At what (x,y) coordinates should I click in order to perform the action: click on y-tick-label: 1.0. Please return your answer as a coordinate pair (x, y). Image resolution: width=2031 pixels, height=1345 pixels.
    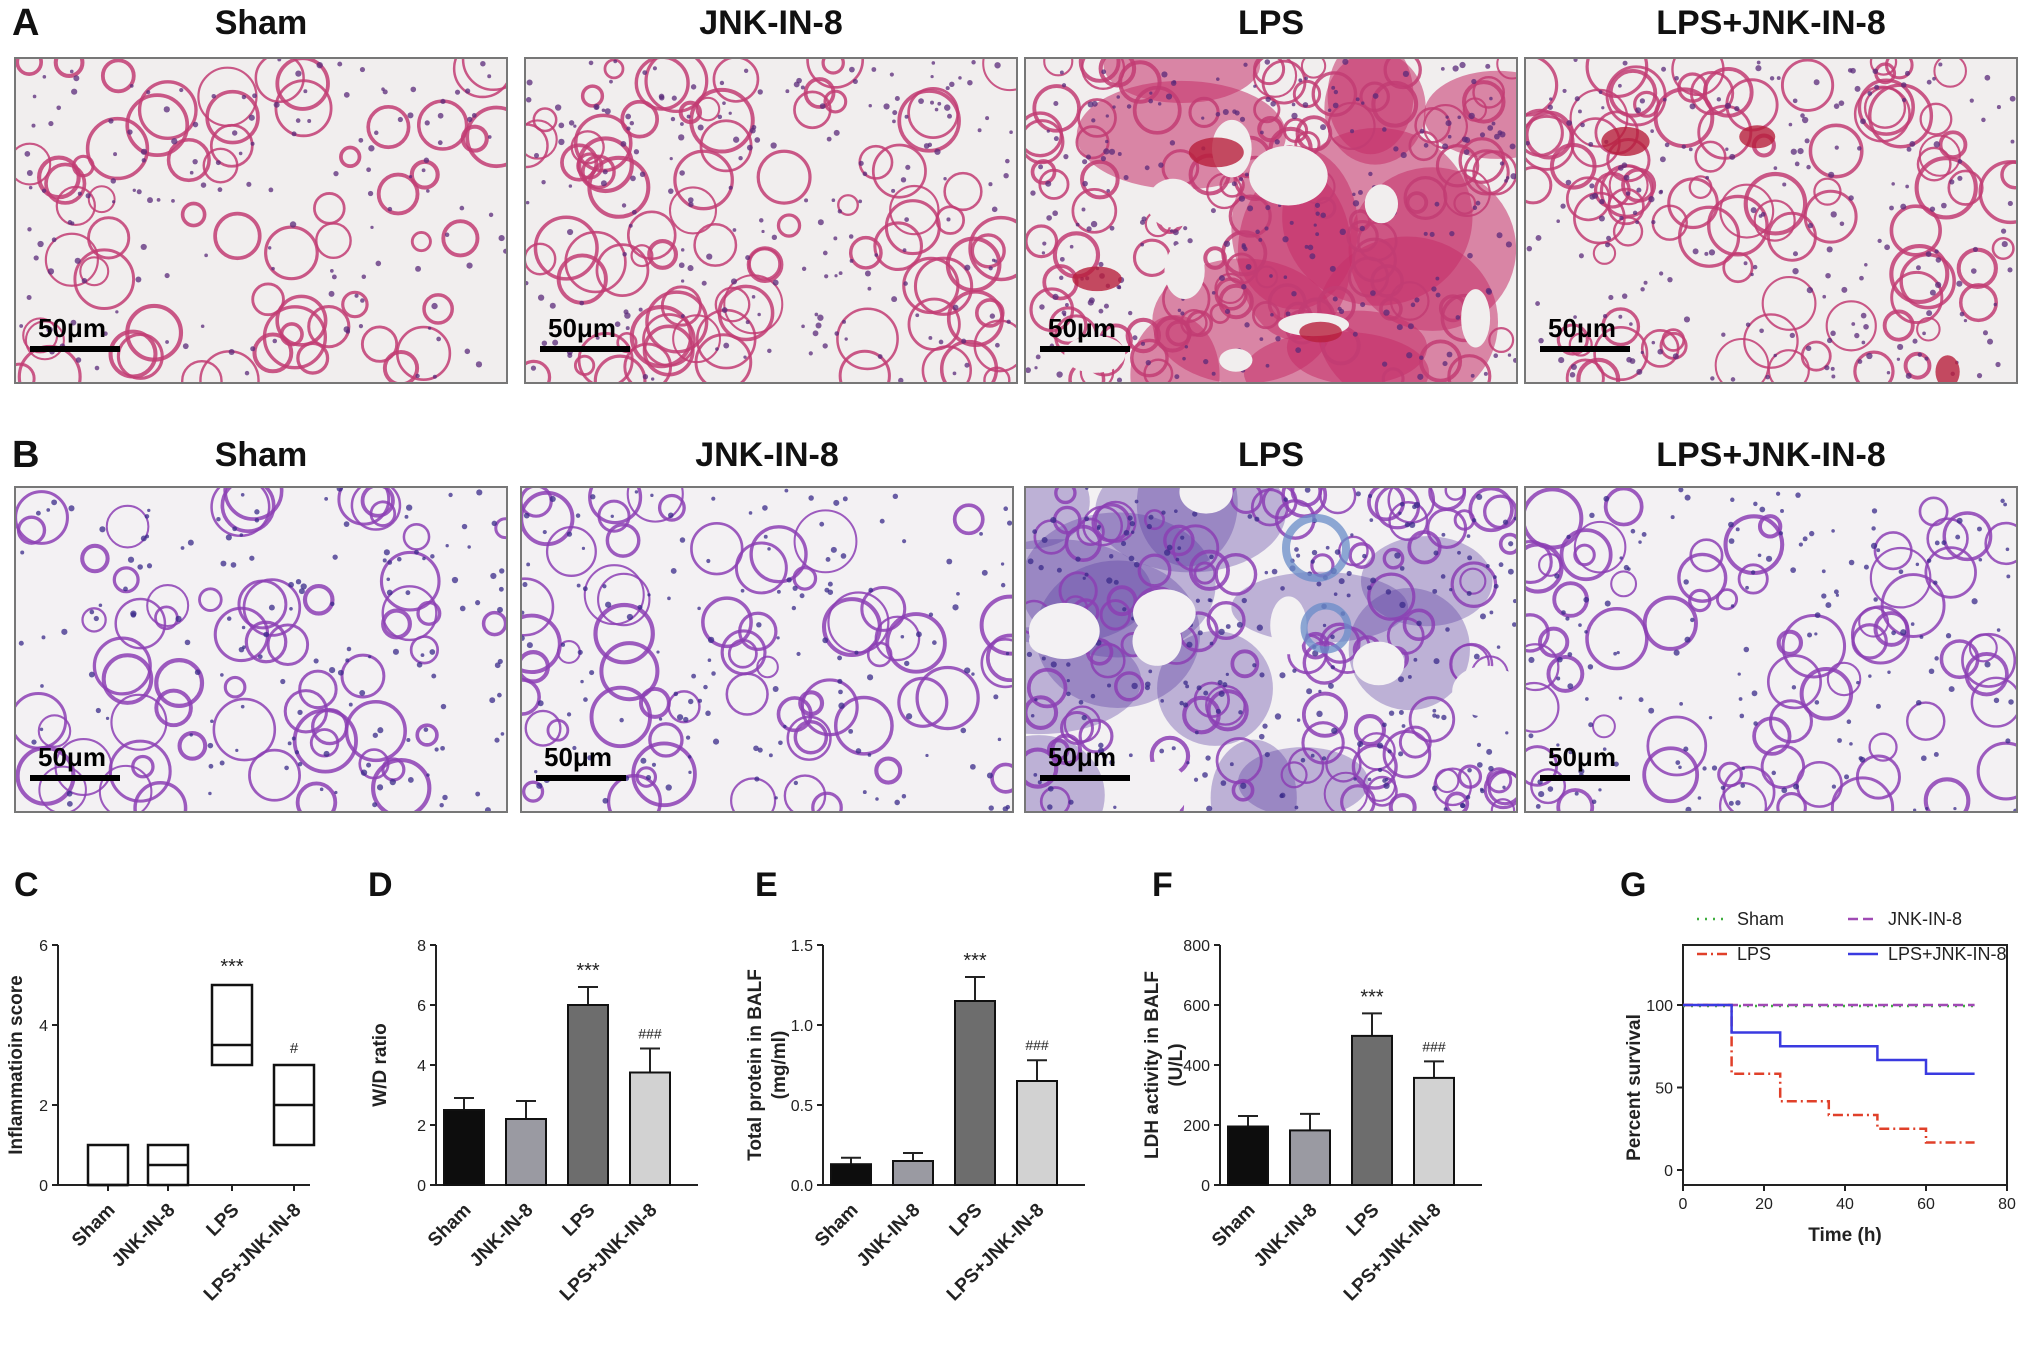
    Looking at the image, I should click on (802, 1026).